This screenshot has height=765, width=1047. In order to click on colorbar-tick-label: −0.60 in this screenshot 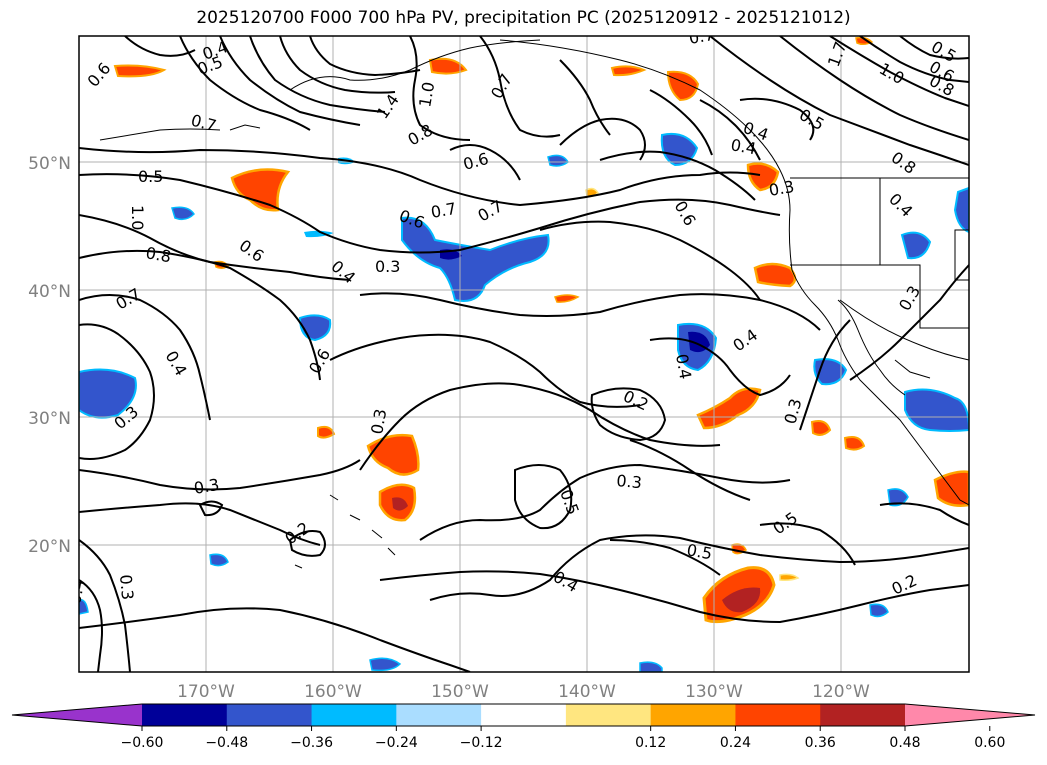, I will do `click(142, 743)`.